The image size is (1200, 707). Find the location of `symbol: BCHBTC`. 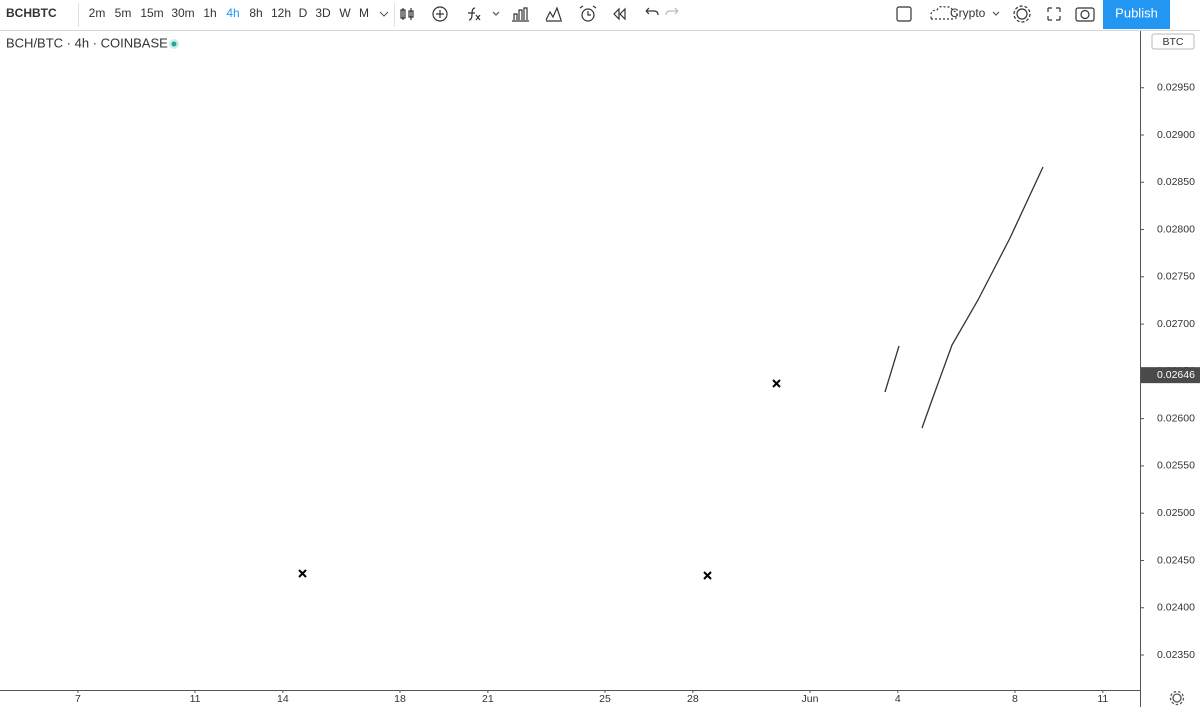

symbol: BCHBTC is located at coordinates (31, 13).